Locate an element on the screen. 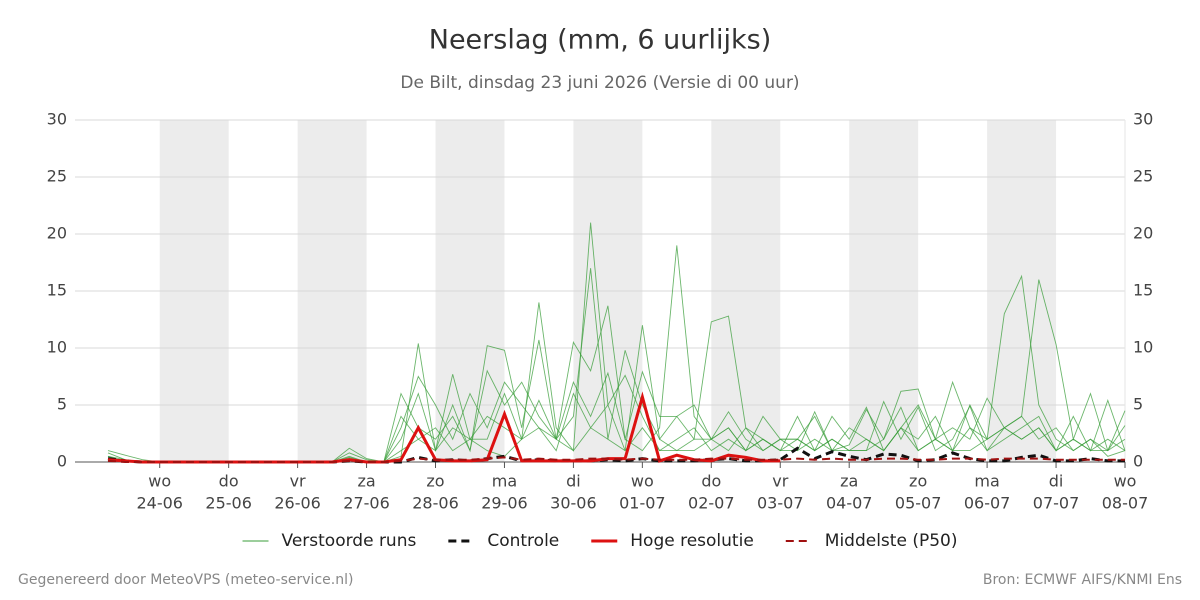 The height and width of the screenshot is (600, 1200). x-tick-label: 08-07 is located at coordinates (1125, 503).